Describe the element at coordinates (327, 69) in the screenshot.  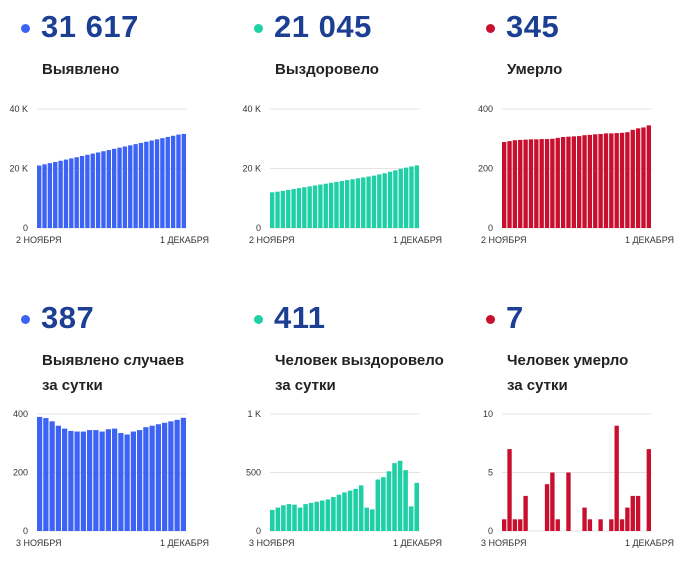
I see `stat-label: Выздоровело` at that location.